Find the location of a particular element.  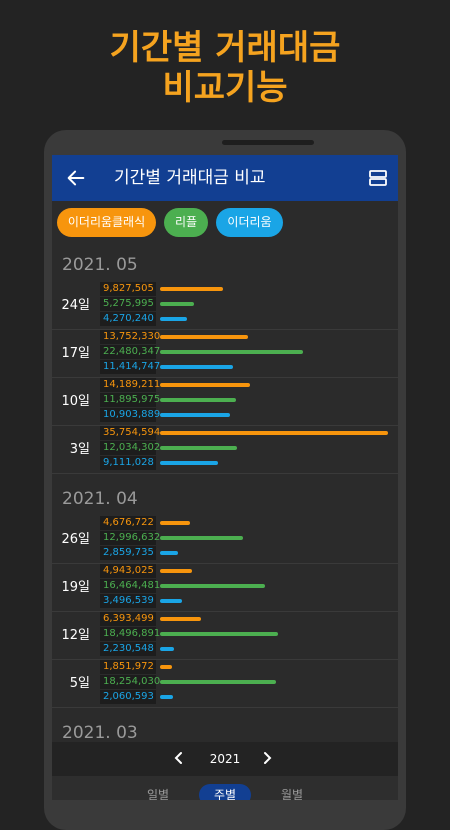

chip-ethereum: 이더리움 is located at coordinates (249, 222).